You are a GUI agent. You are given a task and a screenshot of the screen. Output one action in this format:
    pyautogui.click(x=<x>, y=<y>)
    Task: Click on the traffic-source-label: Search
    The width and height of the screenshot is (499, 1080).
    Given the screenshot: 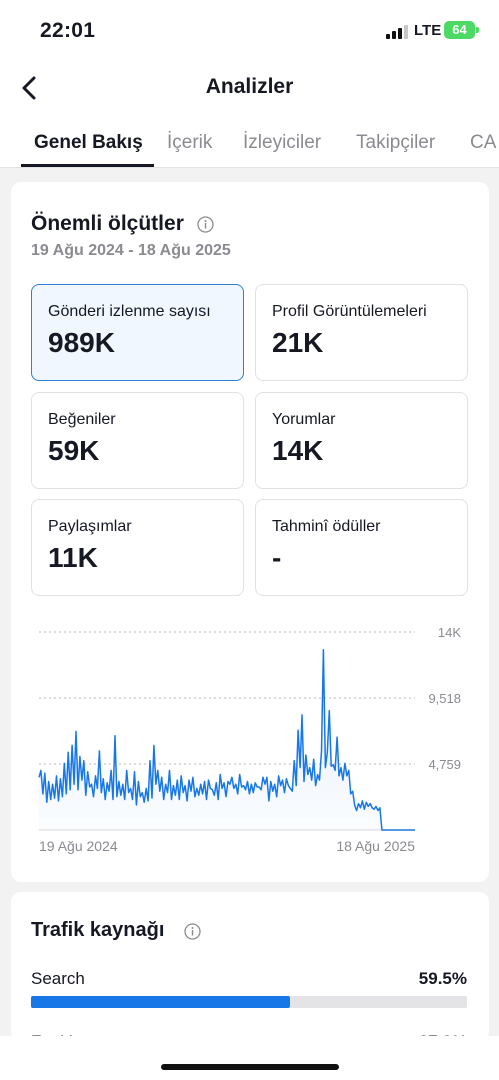 What is the action you would take?
    pyautogui.click(x=58, y=978)
    